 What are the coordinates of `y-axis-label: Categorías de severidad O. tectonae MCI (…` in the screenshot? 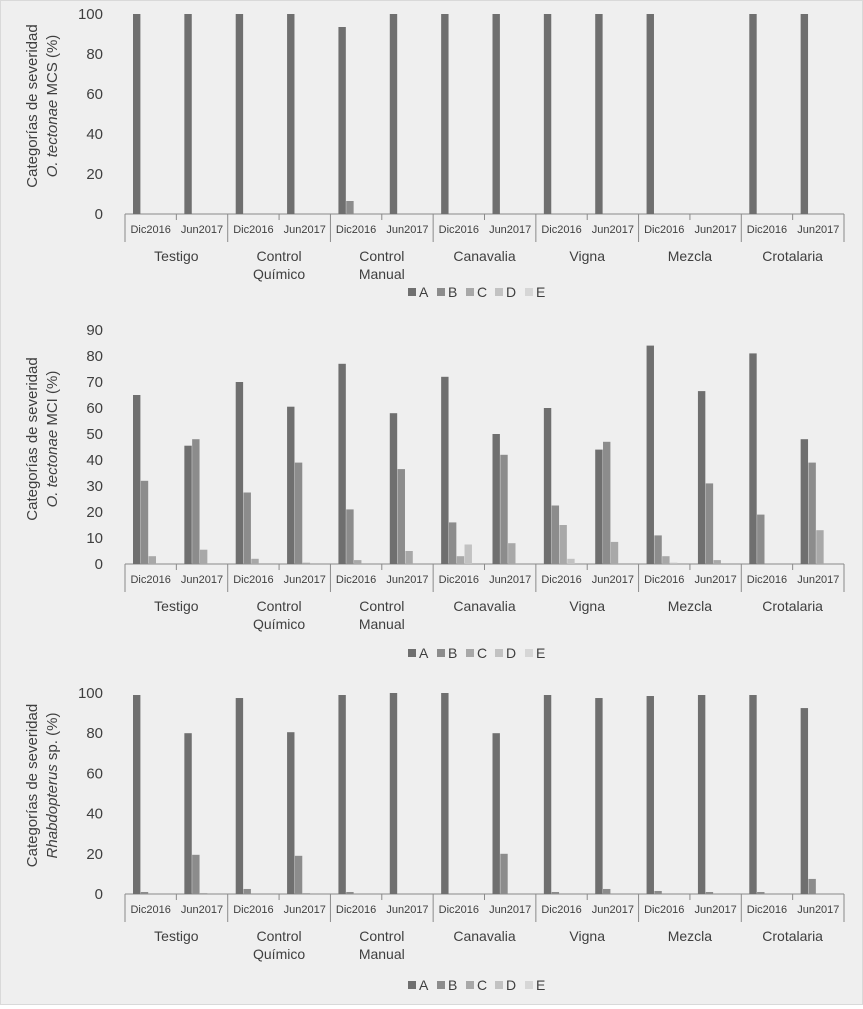 It's located at (42, 438).